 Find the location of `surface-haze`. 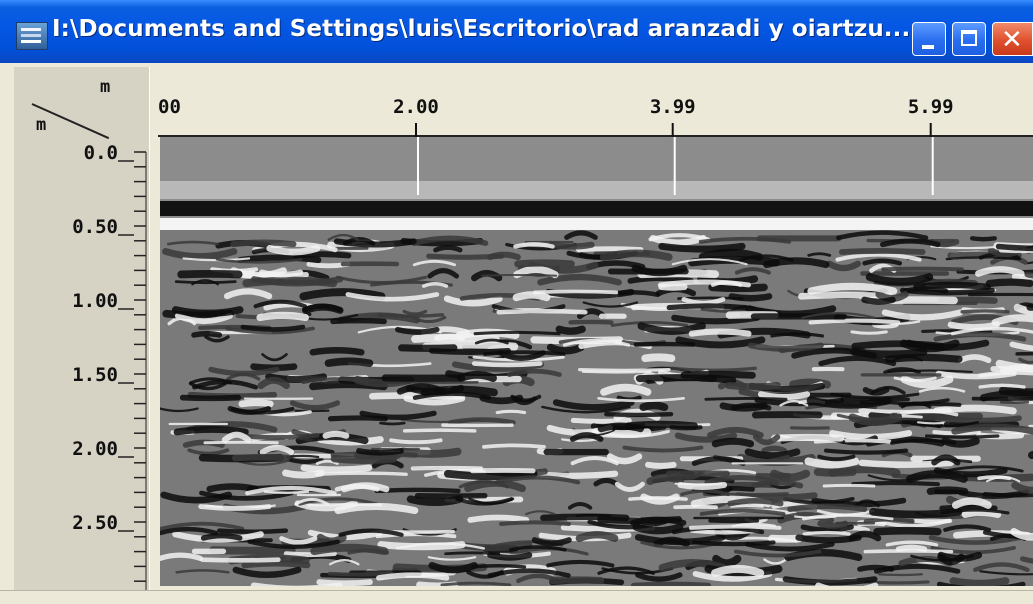

surface-haze is located at coordinates (596, 190).